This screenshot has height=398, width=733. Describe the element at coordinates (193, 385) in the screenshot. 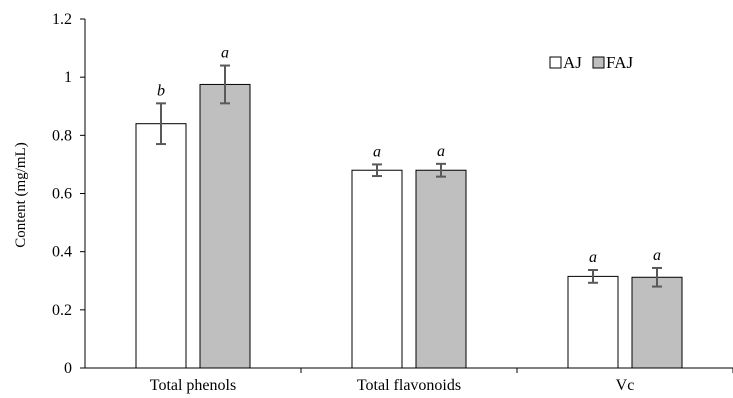

I see `x-tick-label: Total phenols` at that location.